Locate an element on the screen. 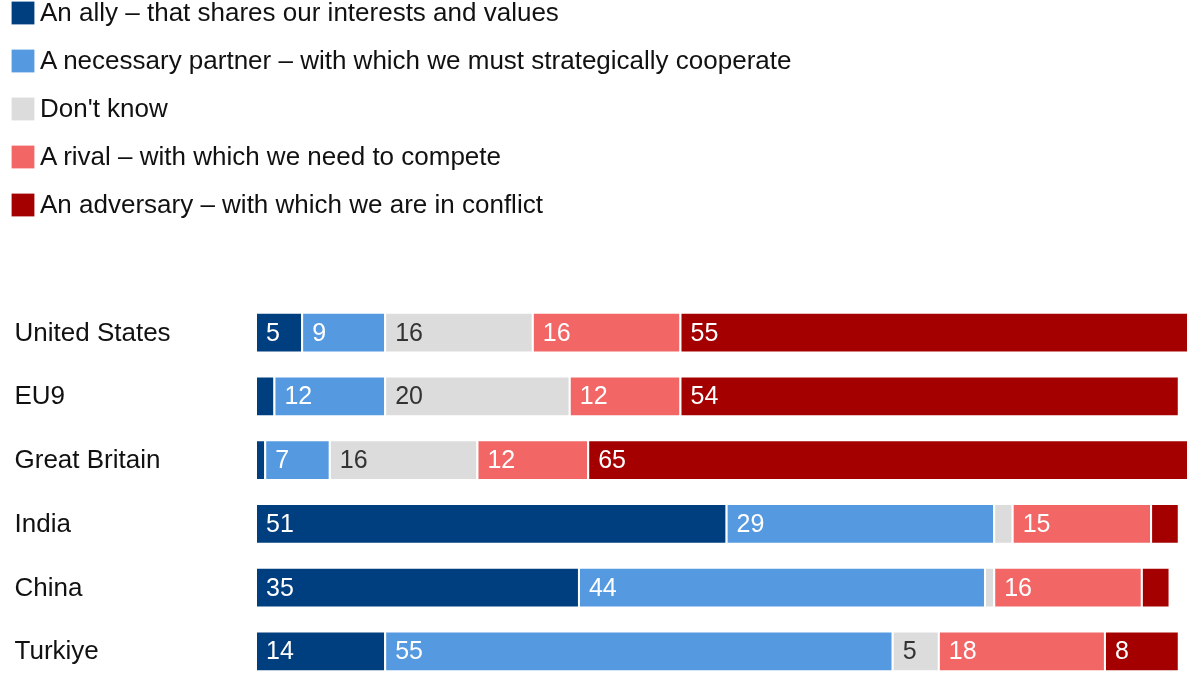  data-label: 35 is located at coordinates (280, 586).